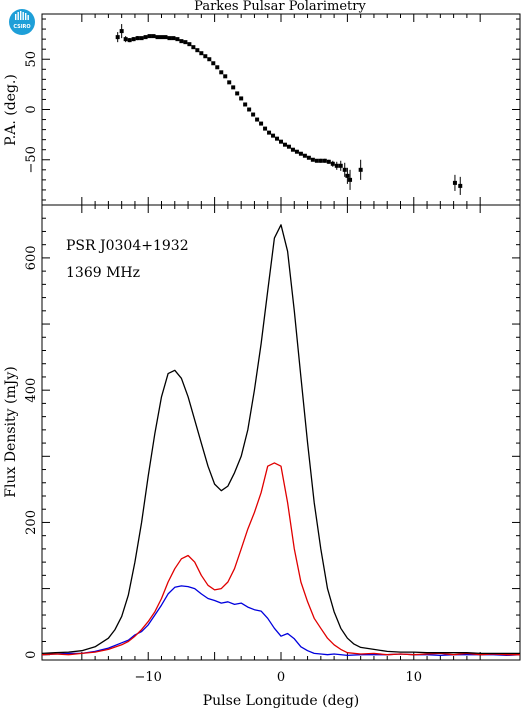 The height and width of the screenshot is (710, 522). I want to click on profile-y-tick-label: 600, so click(31, 257).